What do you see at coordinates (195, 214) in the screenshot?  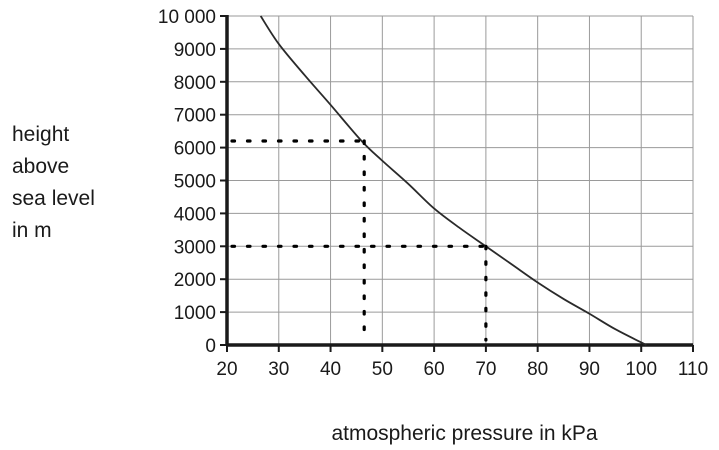 I see `y-tick-label-4000: 4000` at bounding box center [195, 214].